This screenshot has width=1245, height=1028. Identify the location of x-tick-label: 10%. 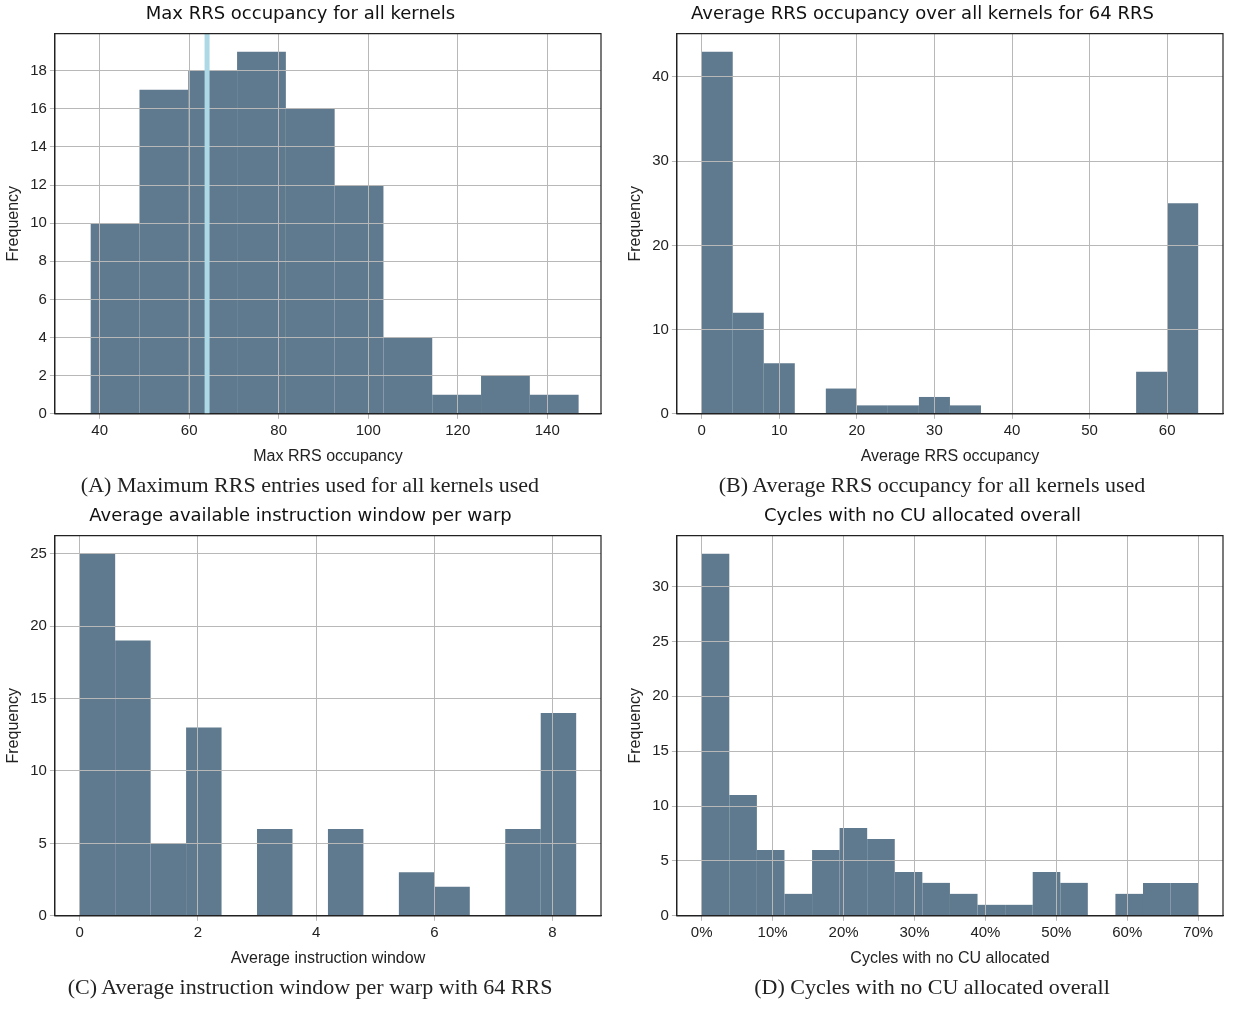
(772, 931).